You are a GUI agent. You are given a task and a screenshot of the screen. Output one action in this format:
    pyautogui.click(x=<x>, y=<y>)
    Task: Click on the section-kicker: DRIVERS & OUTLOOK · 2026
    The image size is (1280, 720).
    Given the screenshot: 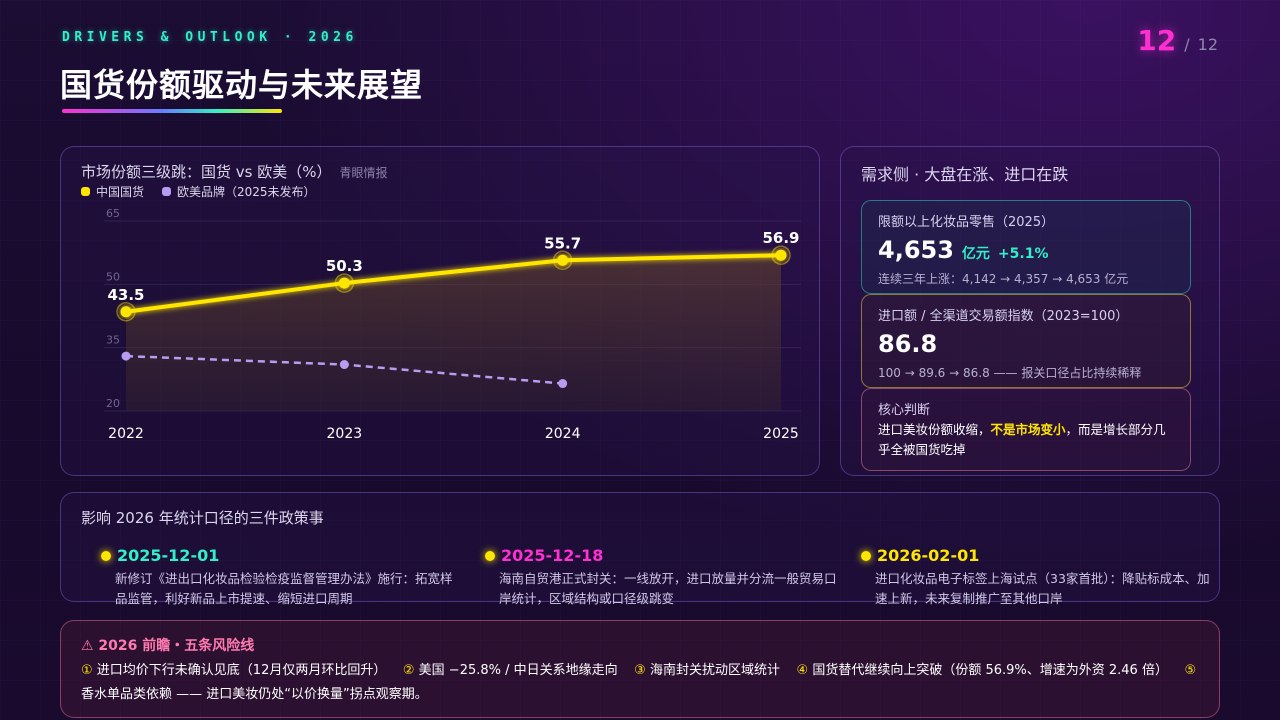 What is the action you would take?
    pyautogui.click(x=210, y=37)
    